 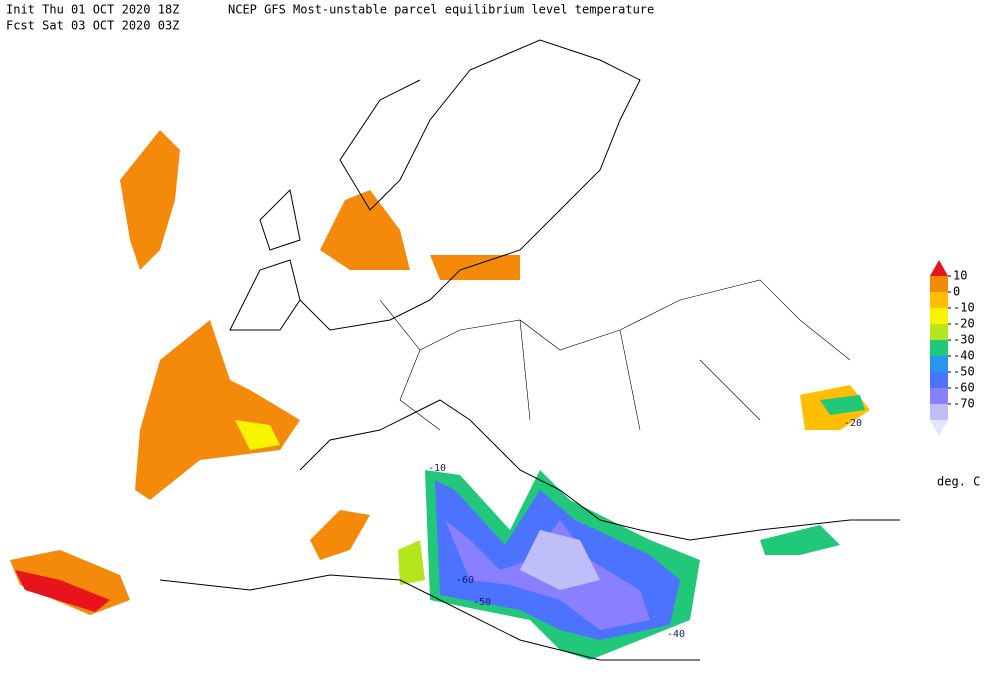 What do you see at coordinates (964, 388) in the screenshot?
I see `legend-label: -60` at bounding box center [964, 388].